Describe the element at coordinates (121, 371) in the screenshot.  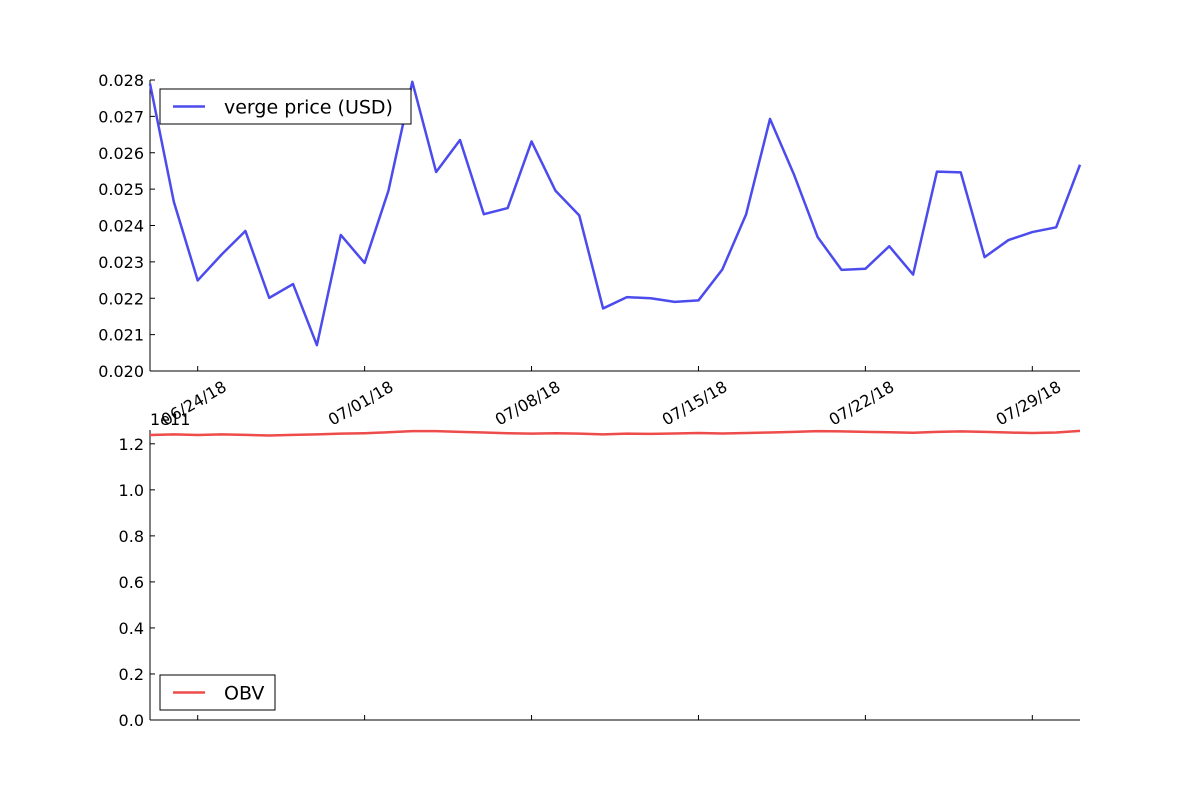
I see `y-tick-label: 0.020` at that location.